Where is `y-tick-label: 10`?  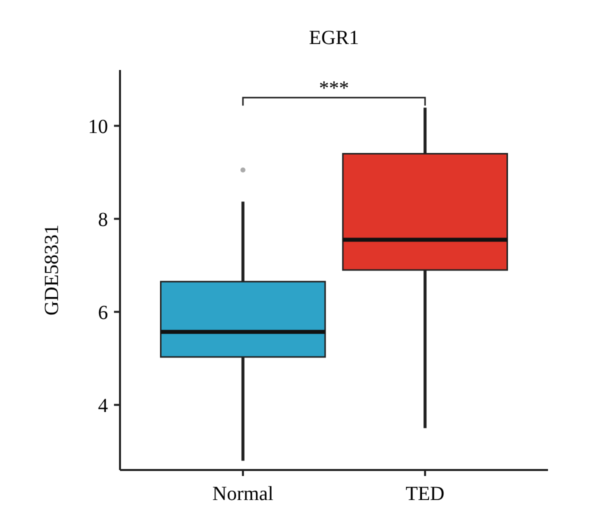
y-tick-label: 10 is located at coordinates (98, 127).